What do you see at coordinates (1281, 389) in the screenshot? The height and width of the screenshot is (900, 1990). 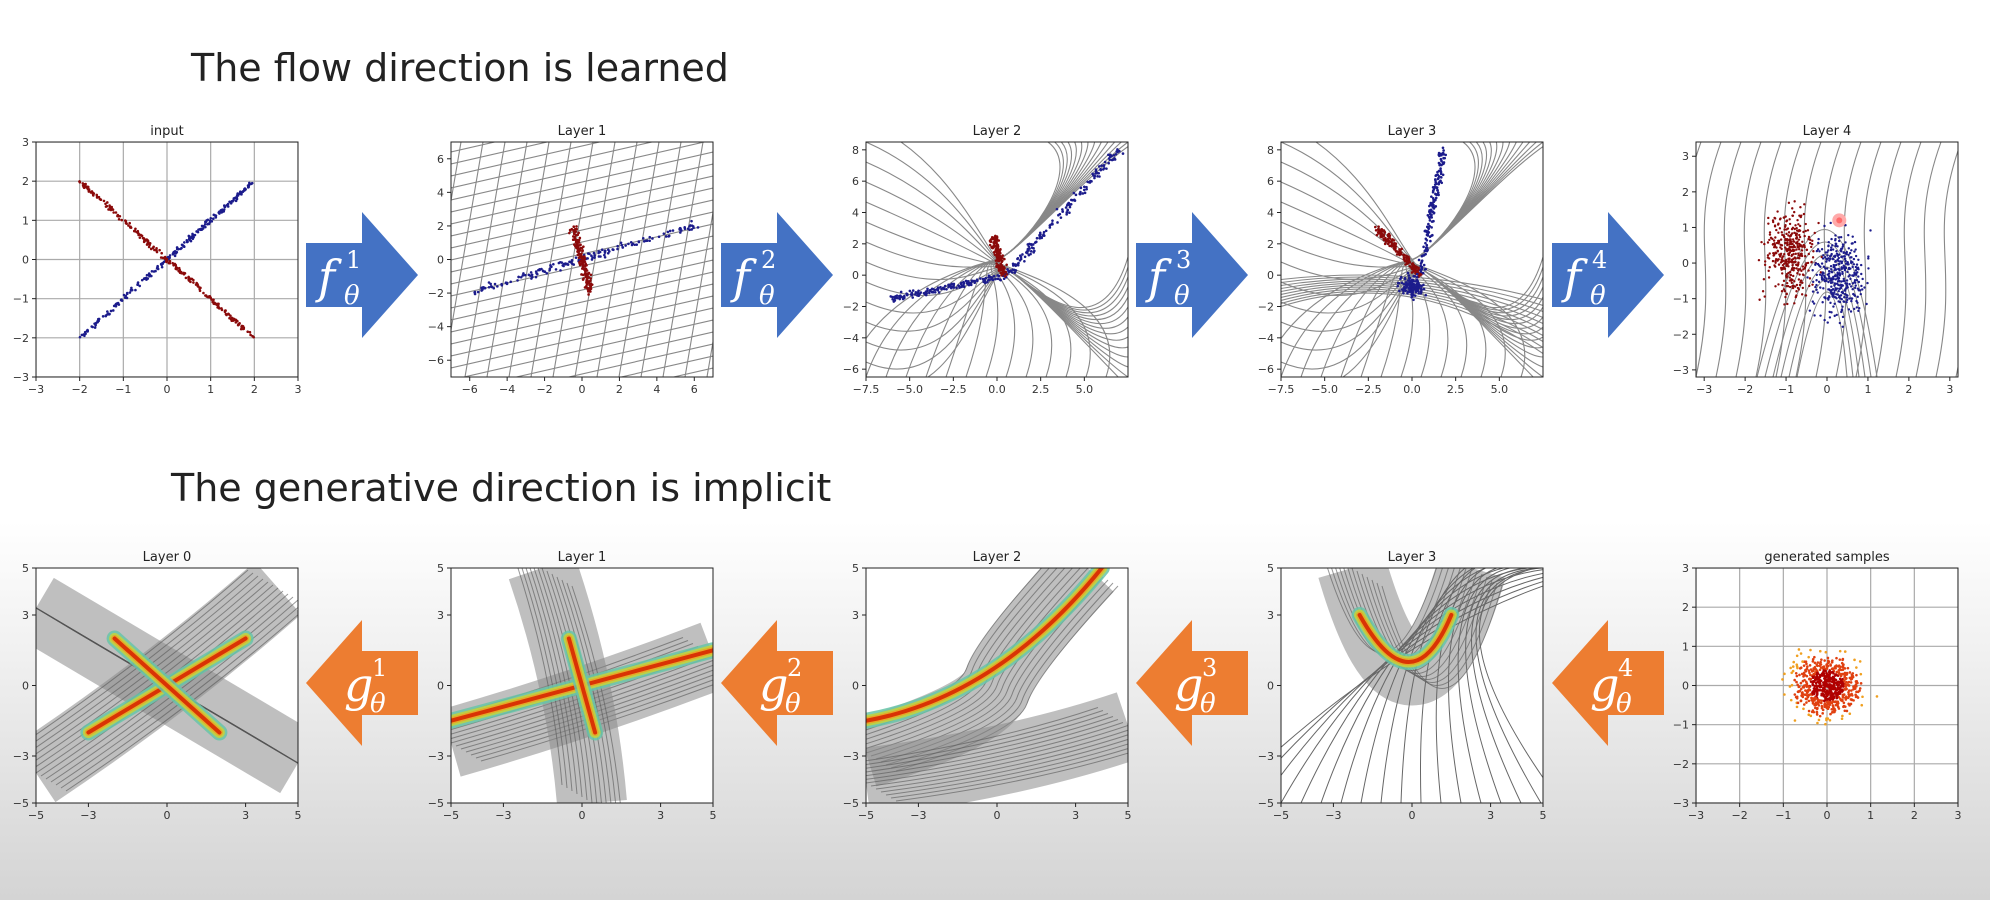 I see `x-tick-label: −7.5` at bounding box center [1281, 389].